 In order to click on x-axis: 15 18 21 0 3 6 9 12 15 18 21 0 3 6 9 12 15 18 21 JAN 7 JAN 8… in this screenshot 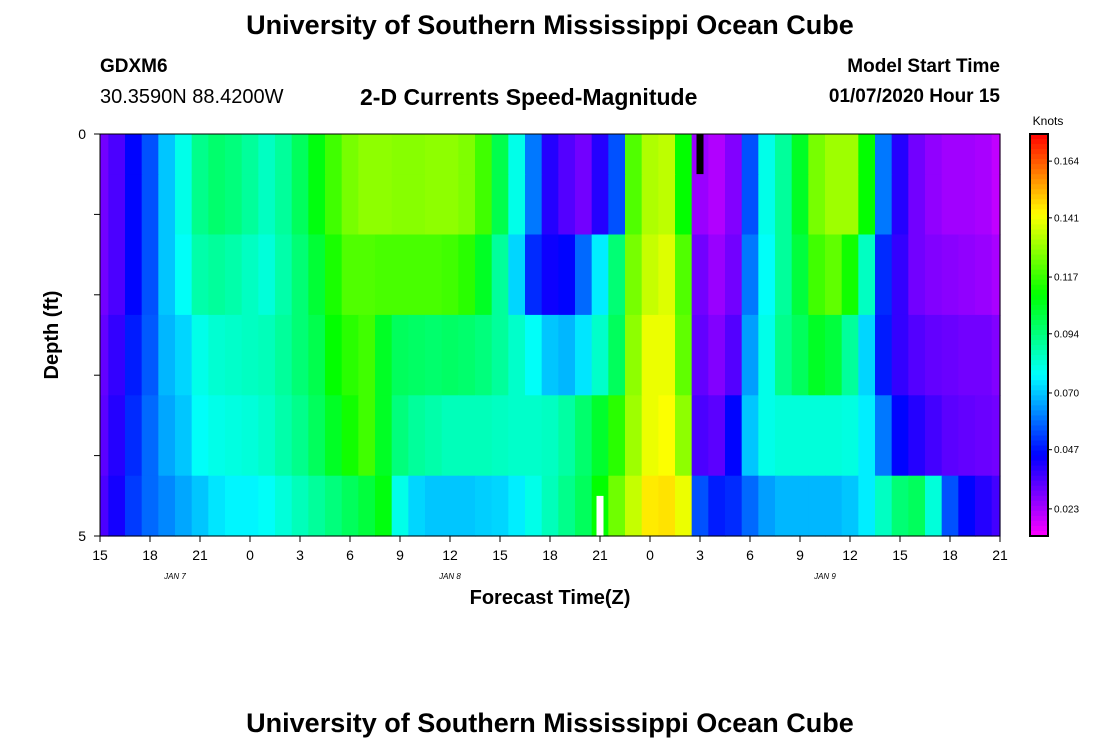, I will do `click(550, 558)`.